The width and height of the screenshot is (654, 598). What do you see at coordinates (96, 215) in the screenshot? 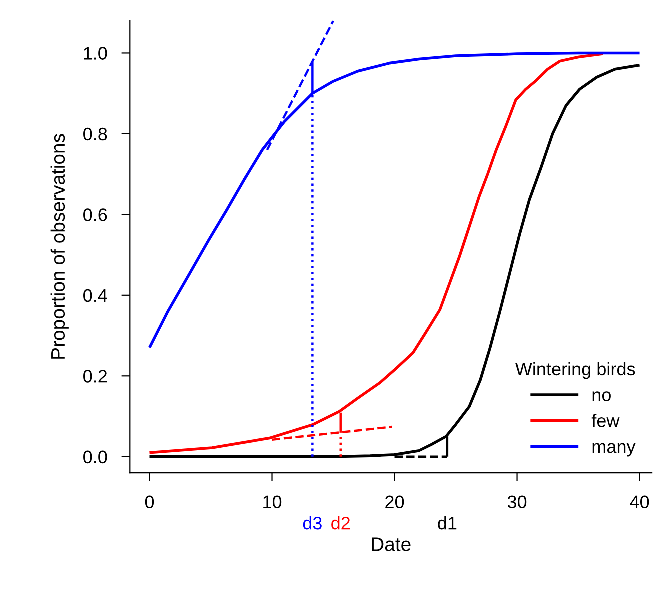
I see `y-tick-label: 0.6` at bounding box center [96, 215].